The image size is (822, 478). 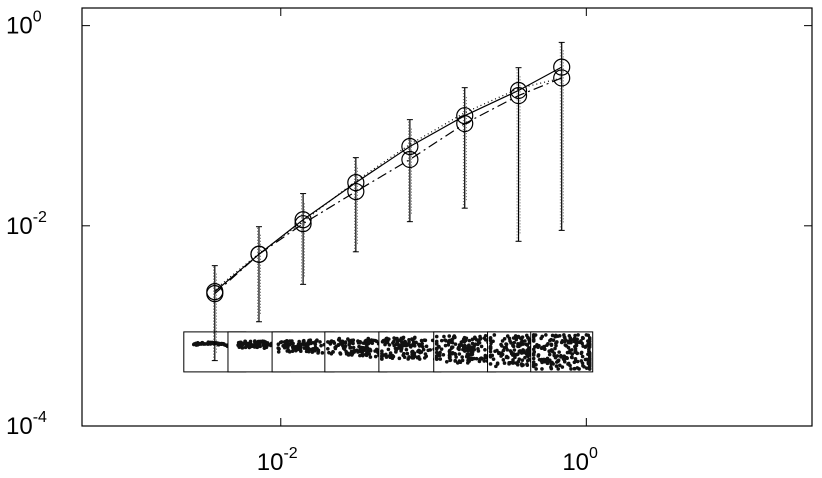 I want to click on y-tick-label: 10-4, so click(x=26, y=424).